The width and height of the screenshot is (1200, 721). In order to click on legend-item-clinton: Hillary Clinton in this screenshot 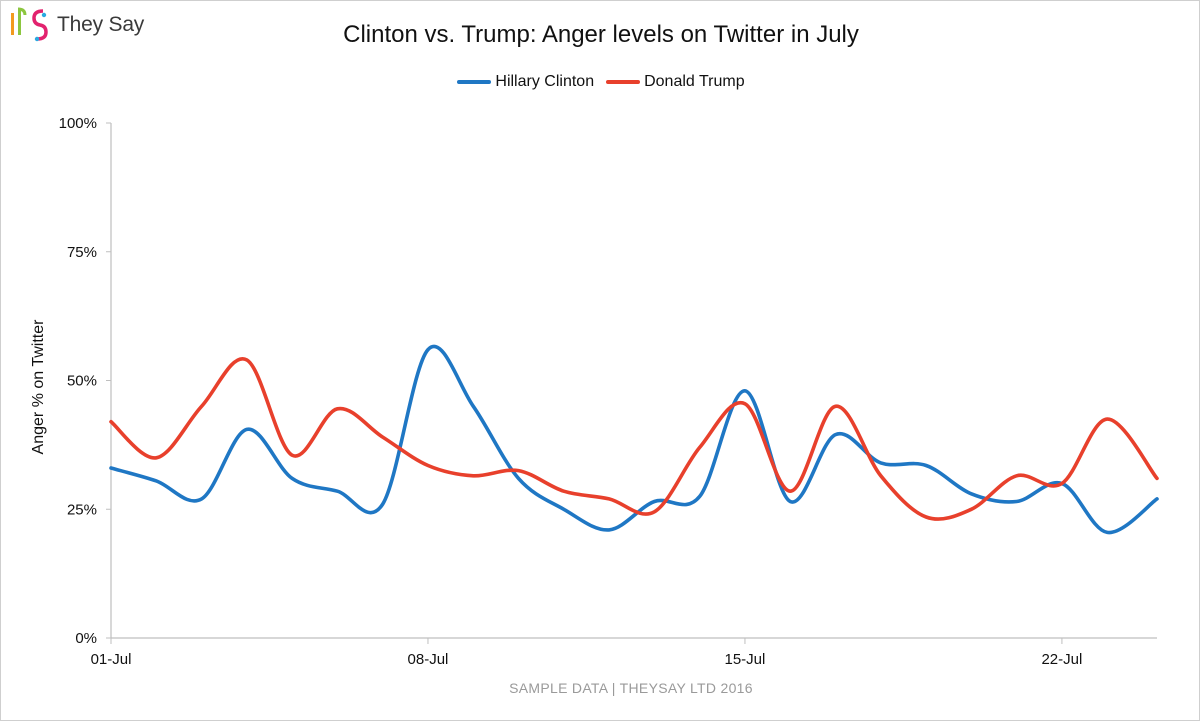, I will do `click(525, 82)`.